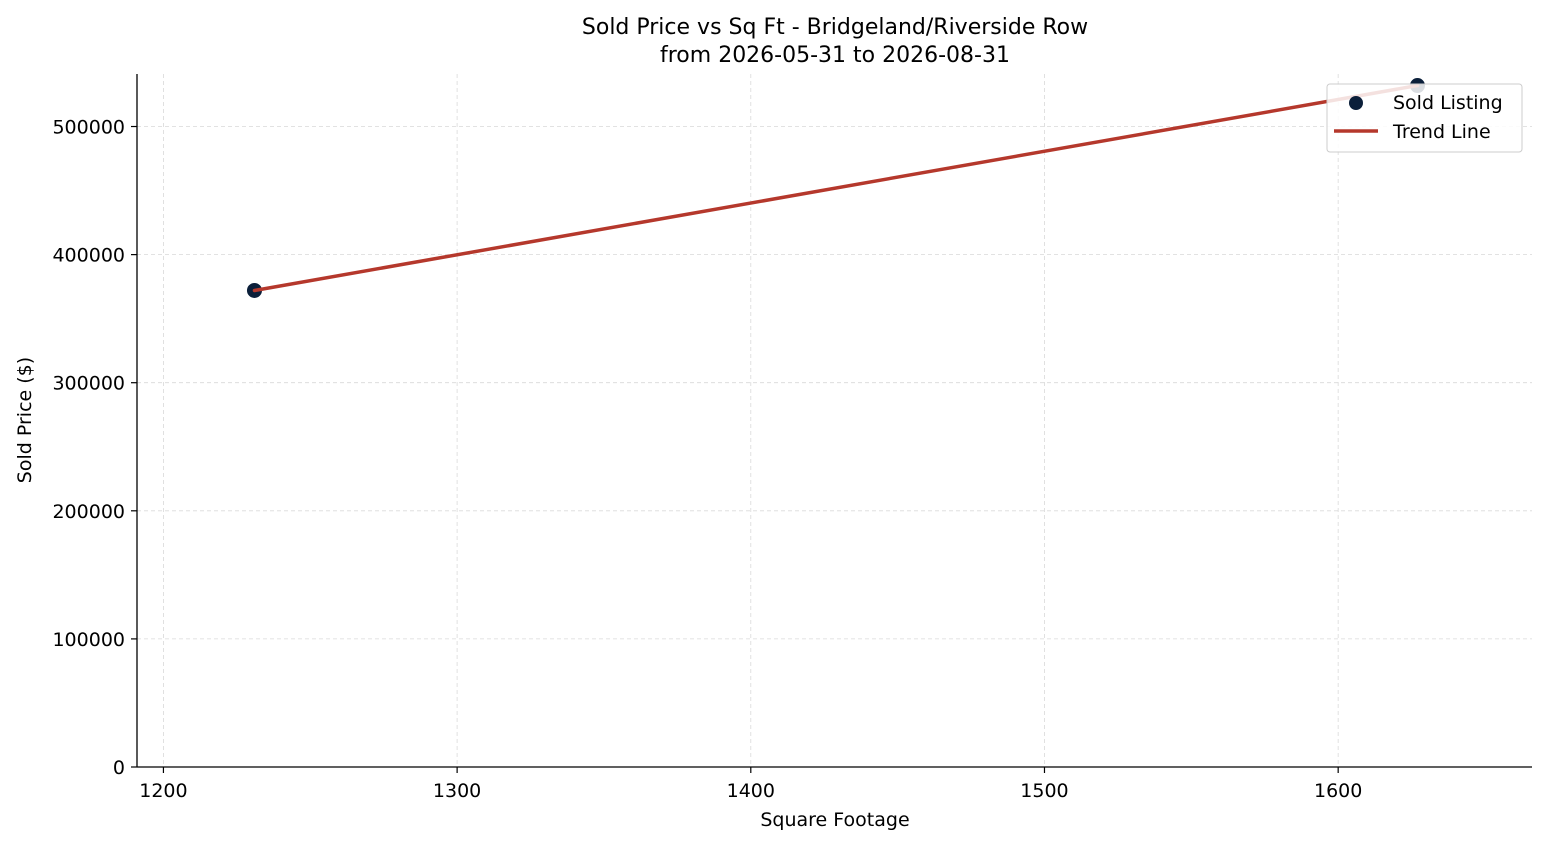 The image size is (1547, 849). What do you see at coordinates (1356, 103) in the screenshot?
I see `legend-marker-sold-listing` at bounding box center [1356, 103].